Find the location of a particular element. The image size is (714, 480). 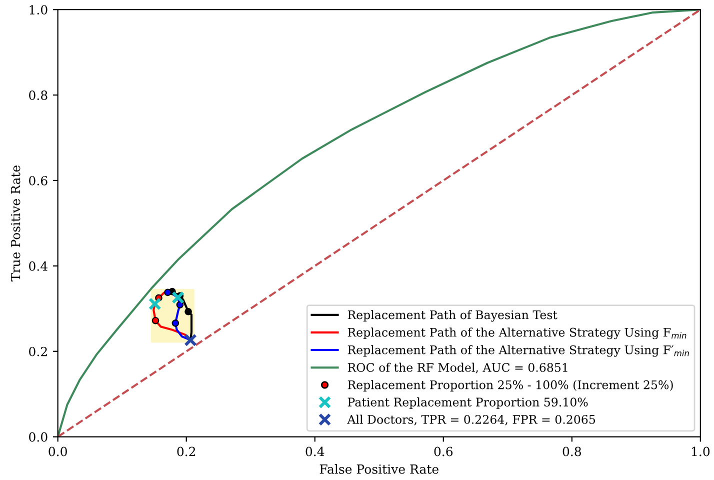

legend-label: All Doctors, TPR = 0.2264, FPR = 0.2065 is located at coordinates (471, 420).